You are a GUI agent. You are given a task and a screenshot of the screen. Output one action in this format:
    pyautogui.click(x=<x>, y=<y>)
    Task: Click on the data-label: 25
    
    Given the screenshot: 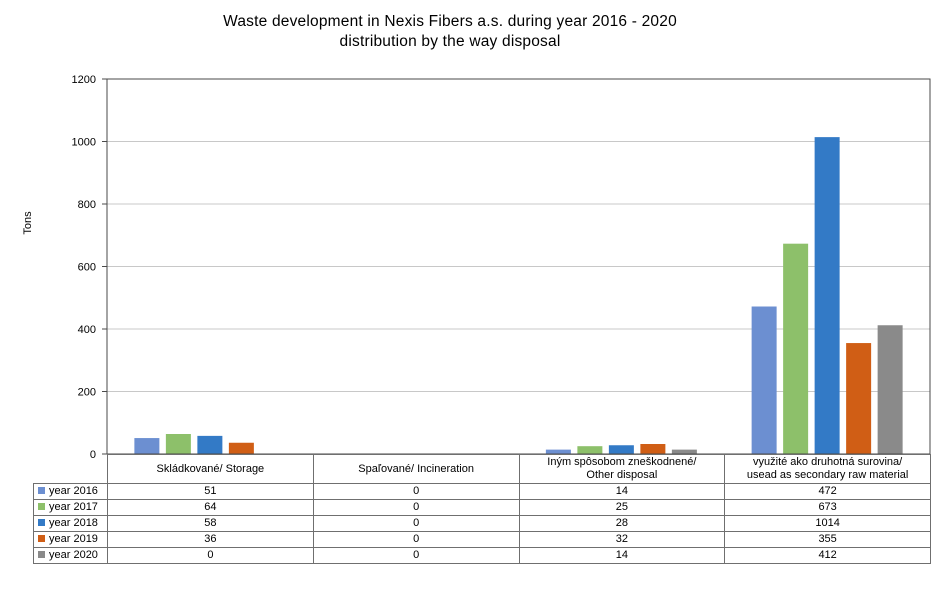 What is the action you would take?
    pyautogui.click(x=622, y=507)
    